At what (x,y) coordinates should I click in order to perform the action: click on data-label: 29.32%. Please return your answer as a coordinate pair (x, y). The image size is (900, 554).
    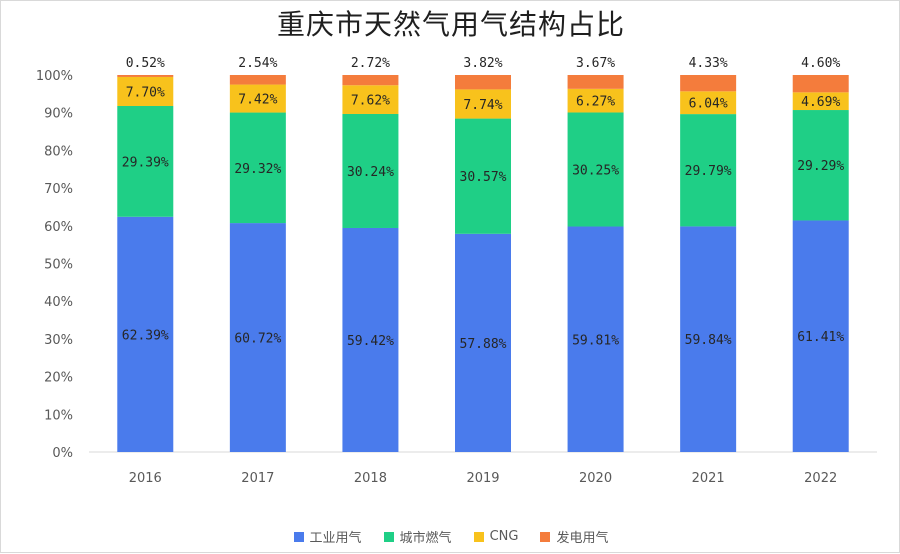
    Looking at the image, I should click on (257, 169).